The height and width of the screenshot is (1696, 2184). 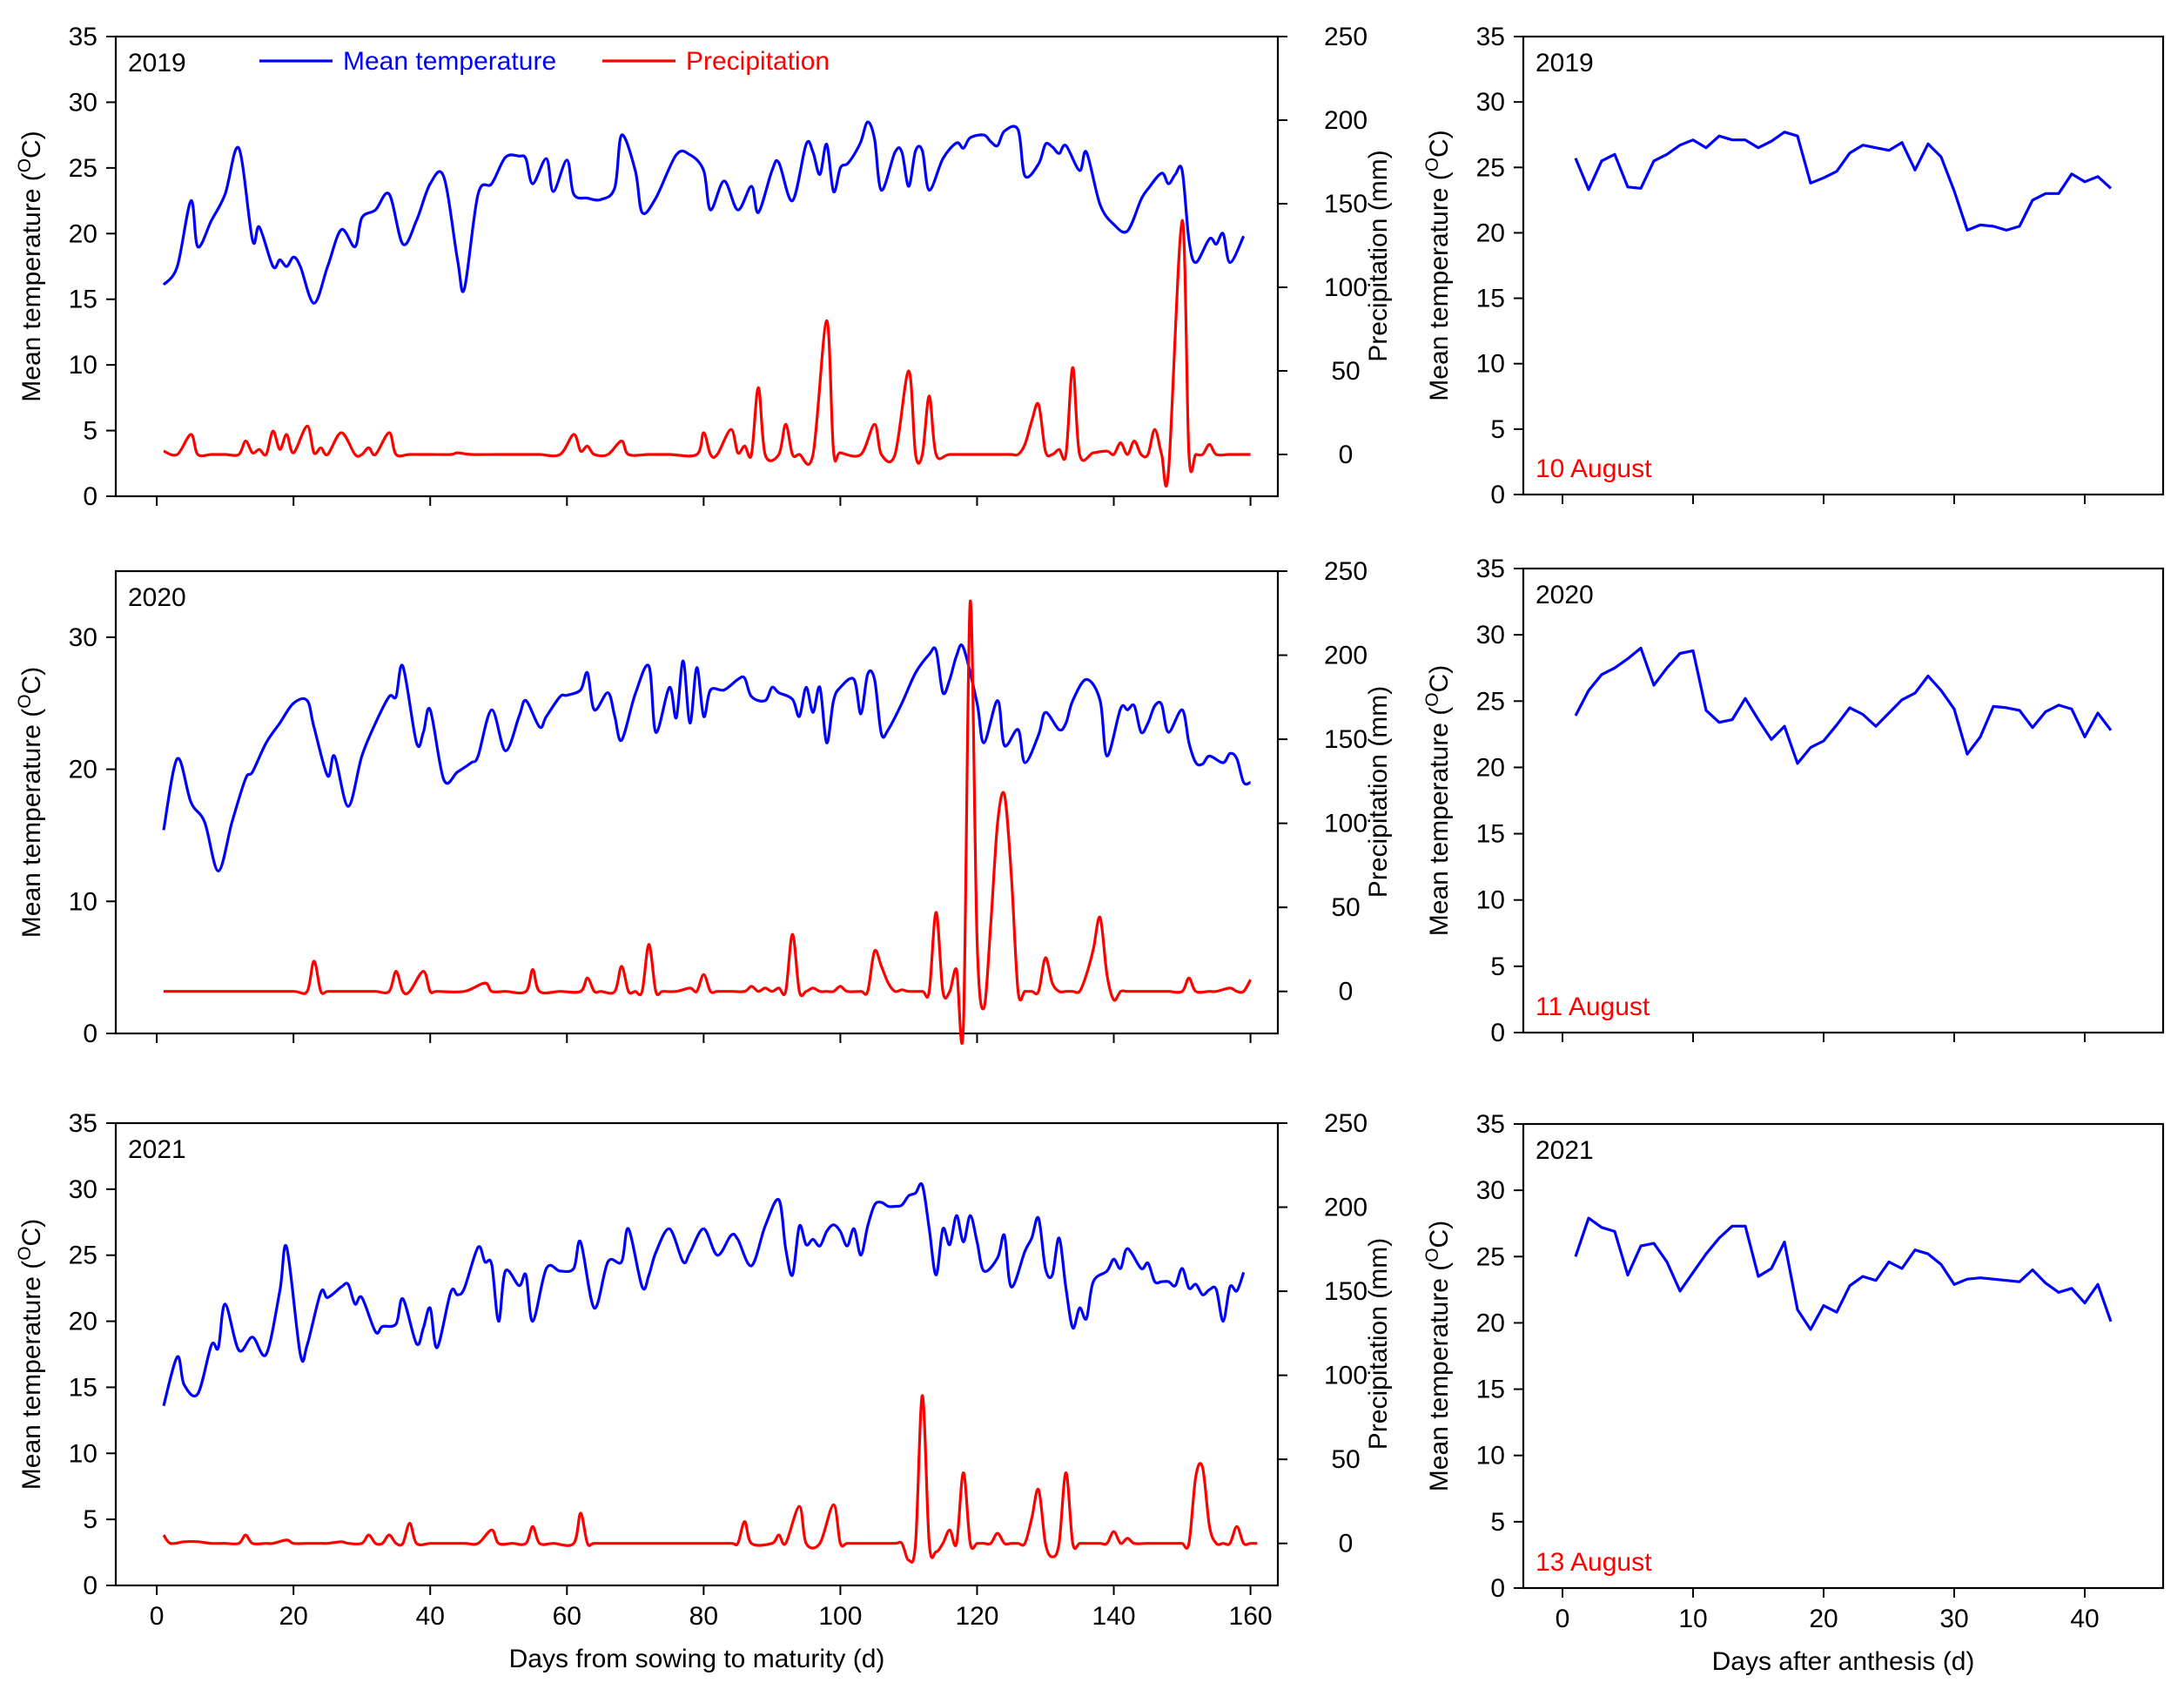 I want to click on x-tick-label: 40, so click(x=430, y=1616).